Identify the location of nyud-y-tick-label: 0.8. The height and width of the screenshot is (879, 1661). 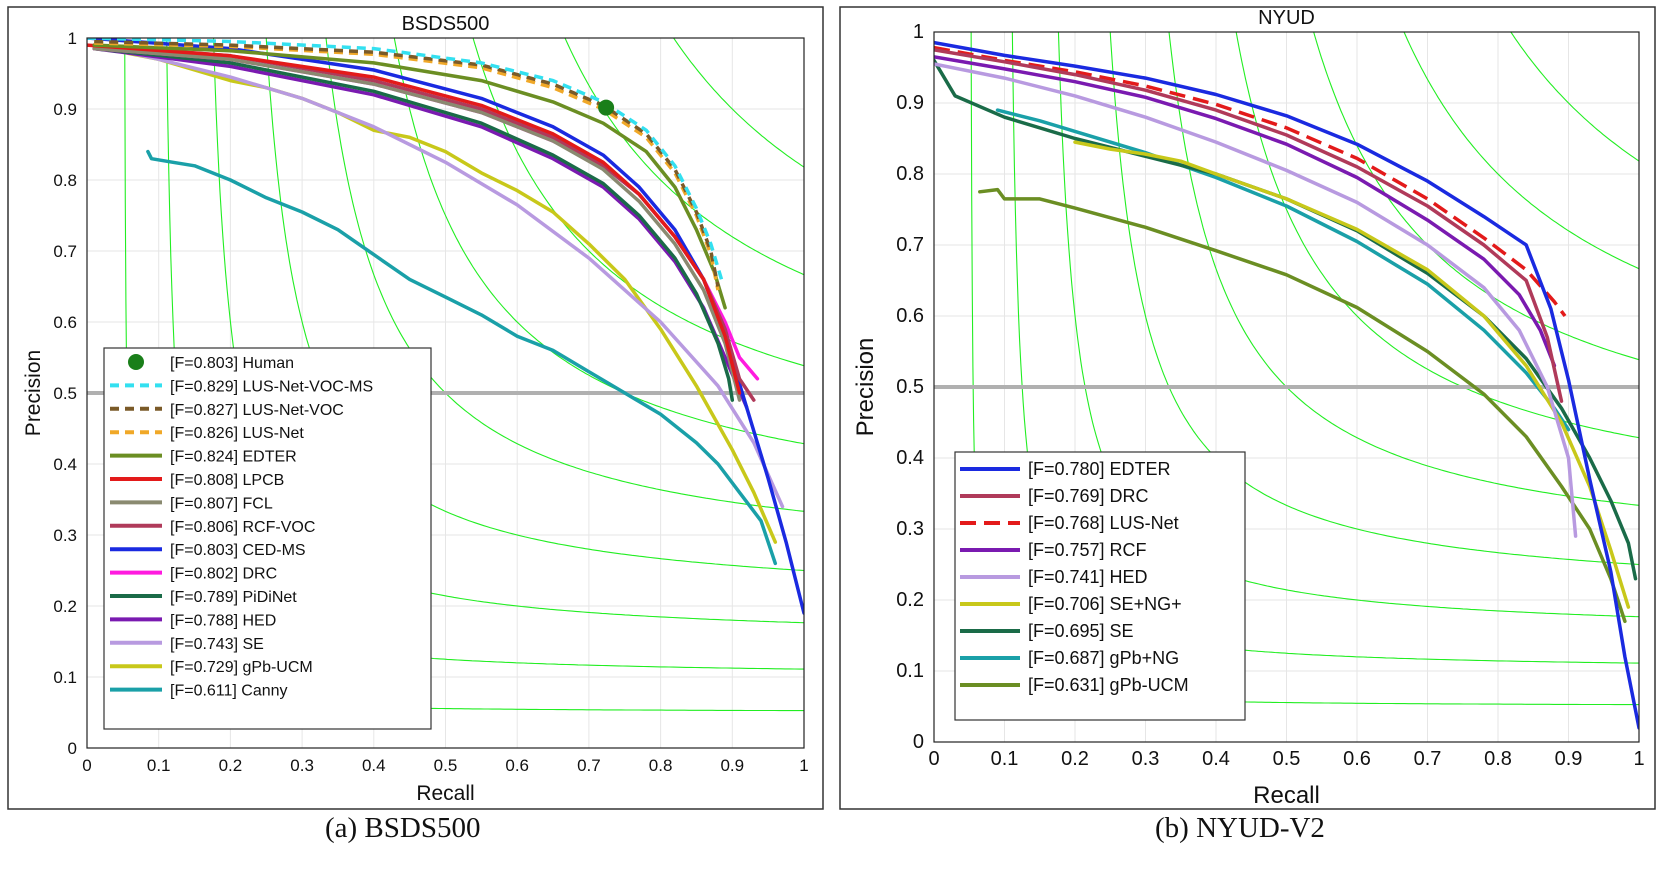
(910, 174).